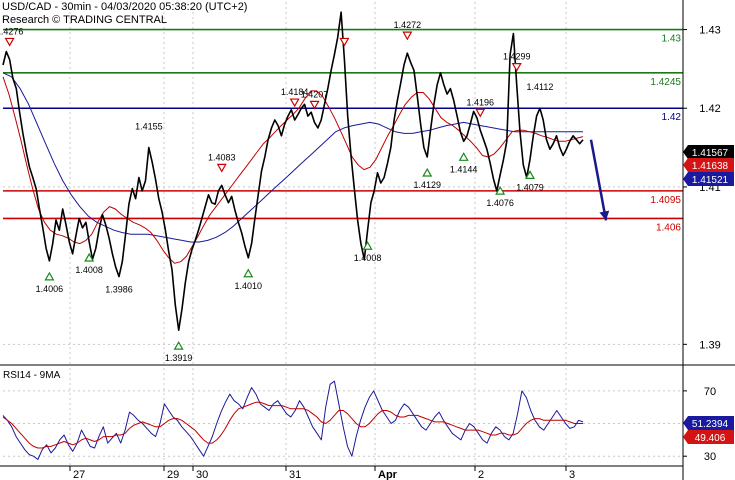 The width and height of the screenshot is (735, 480). What do you see at coordinates (295, 92) in the screenshot?
I see `extreme-label: 1.4184` at bounding box center [295, 92].